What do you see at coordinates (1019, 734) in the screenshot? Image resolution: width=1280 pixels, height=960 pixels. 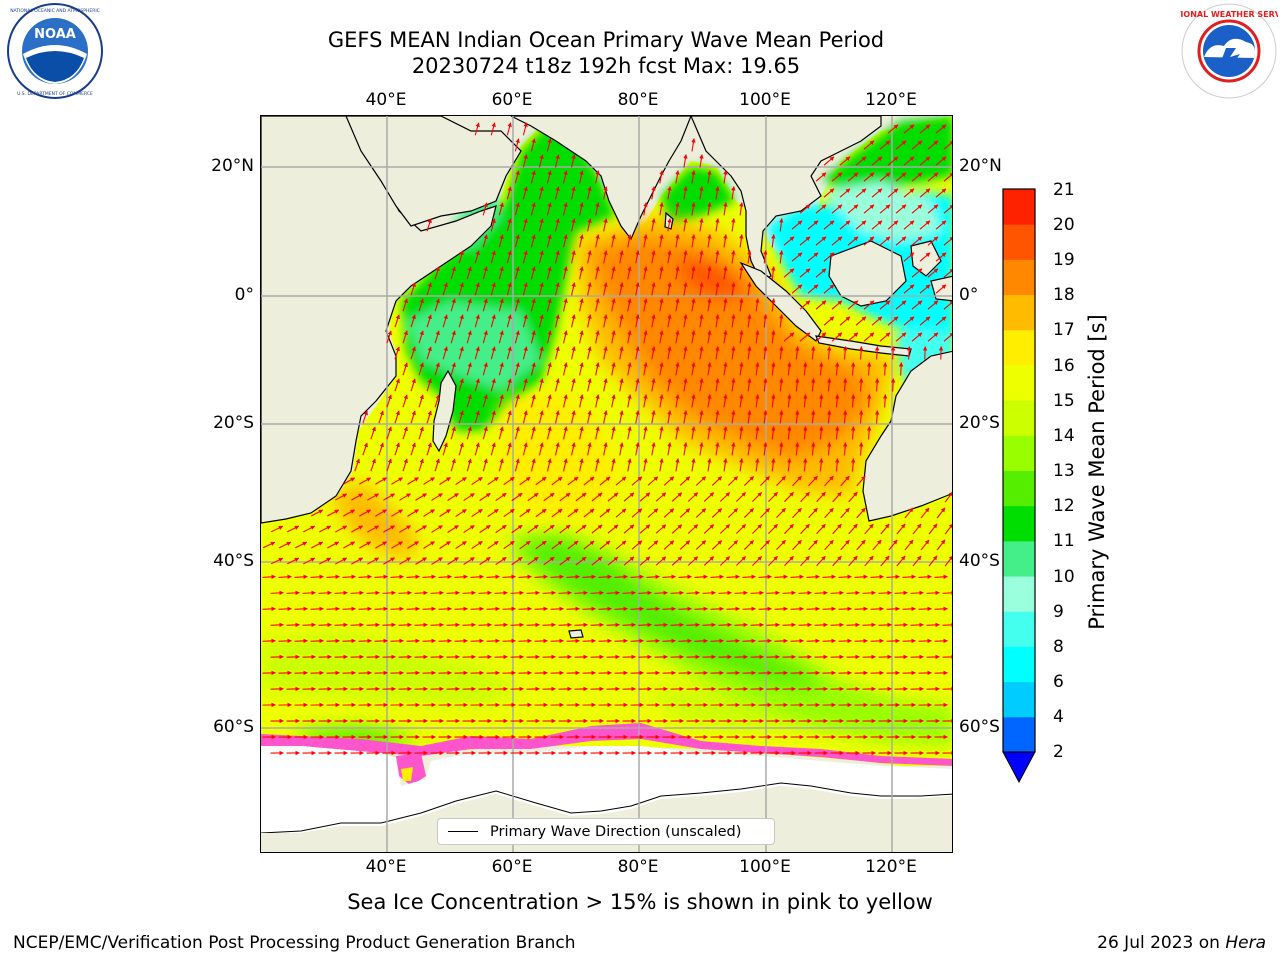 I see `colorbar-segment` at bounding box center [1019, 734].